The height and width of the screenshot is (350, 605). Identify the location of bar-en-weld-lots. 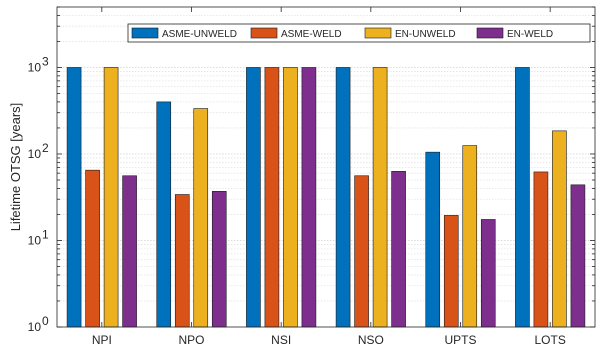
(578, 256).